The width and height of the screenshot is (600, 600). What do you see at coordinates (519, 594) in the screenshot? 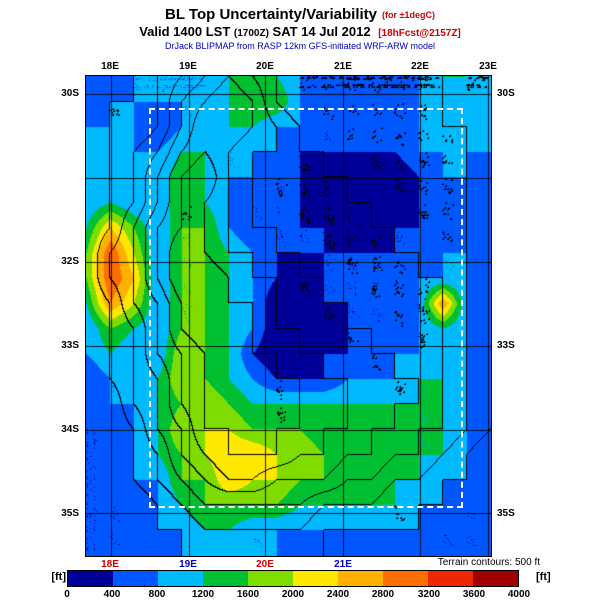
I see `colorbar-tick-label: 4000` at bounding box center [519, 594].